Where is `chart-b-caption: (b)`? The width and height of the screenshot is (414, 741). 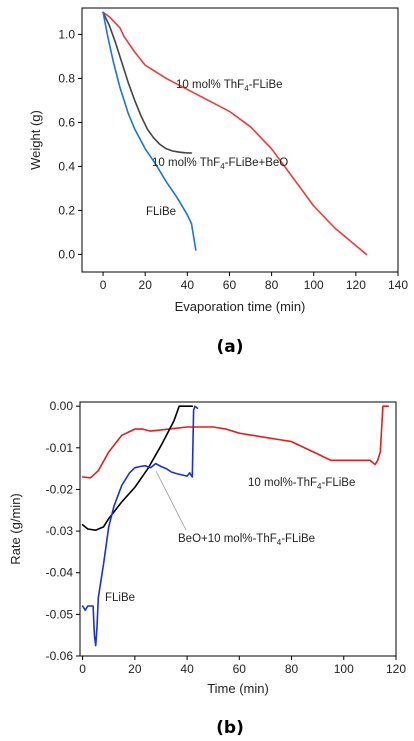
chart-b-caption: (b) is located at coordinates (230, 728).